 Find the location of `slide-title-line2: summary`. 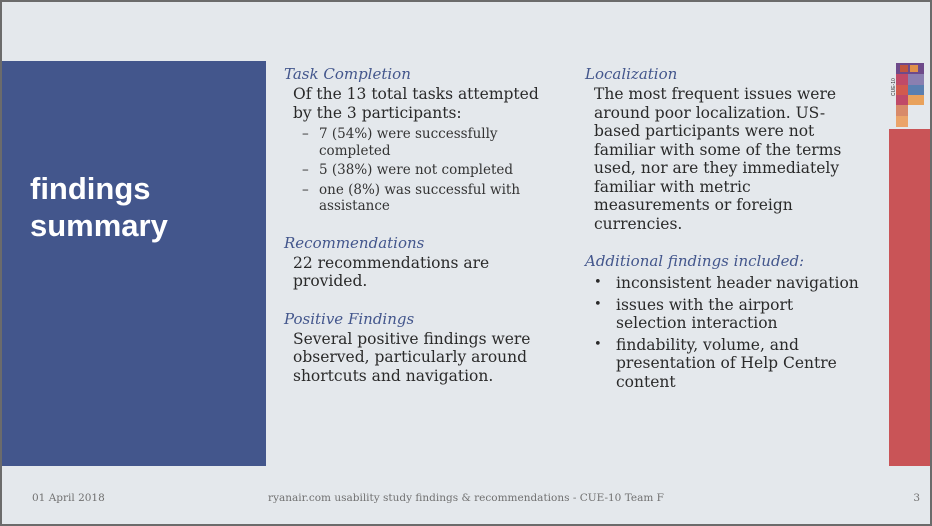

slide-title-line2: summary is located at coordinates (99, 225).